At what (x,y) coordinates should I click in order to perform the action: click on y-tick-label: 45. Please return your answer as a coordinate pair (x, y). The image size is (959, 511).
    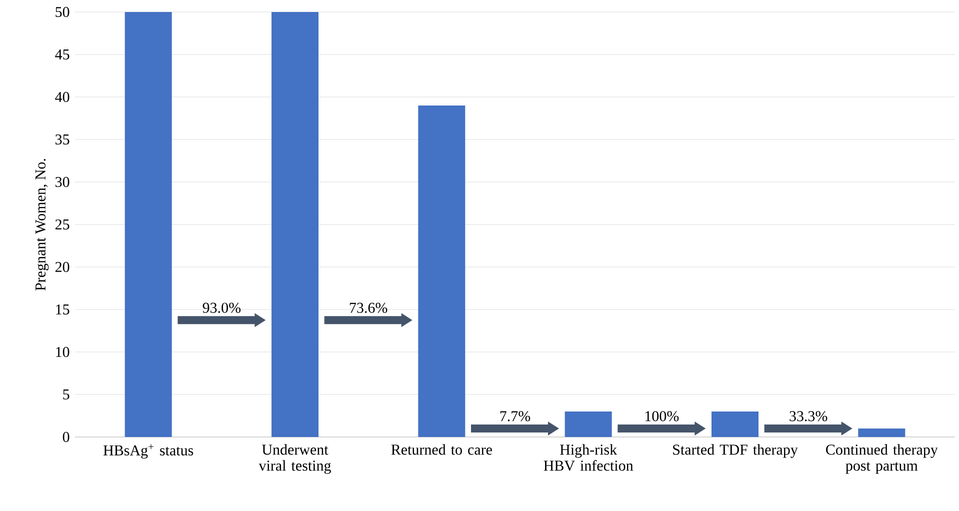
    Looking at the image, I should click on (62, 54).